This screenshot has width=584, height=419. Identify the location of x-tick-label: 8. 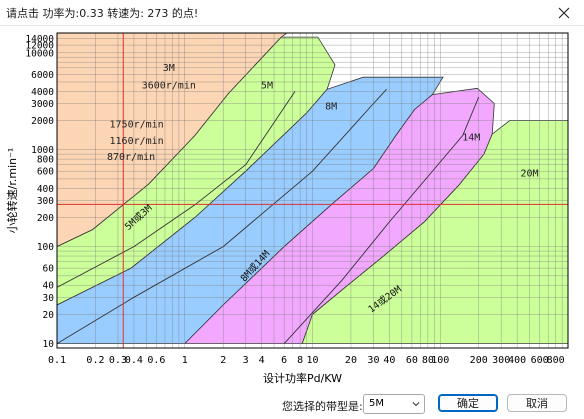
(300, 360).